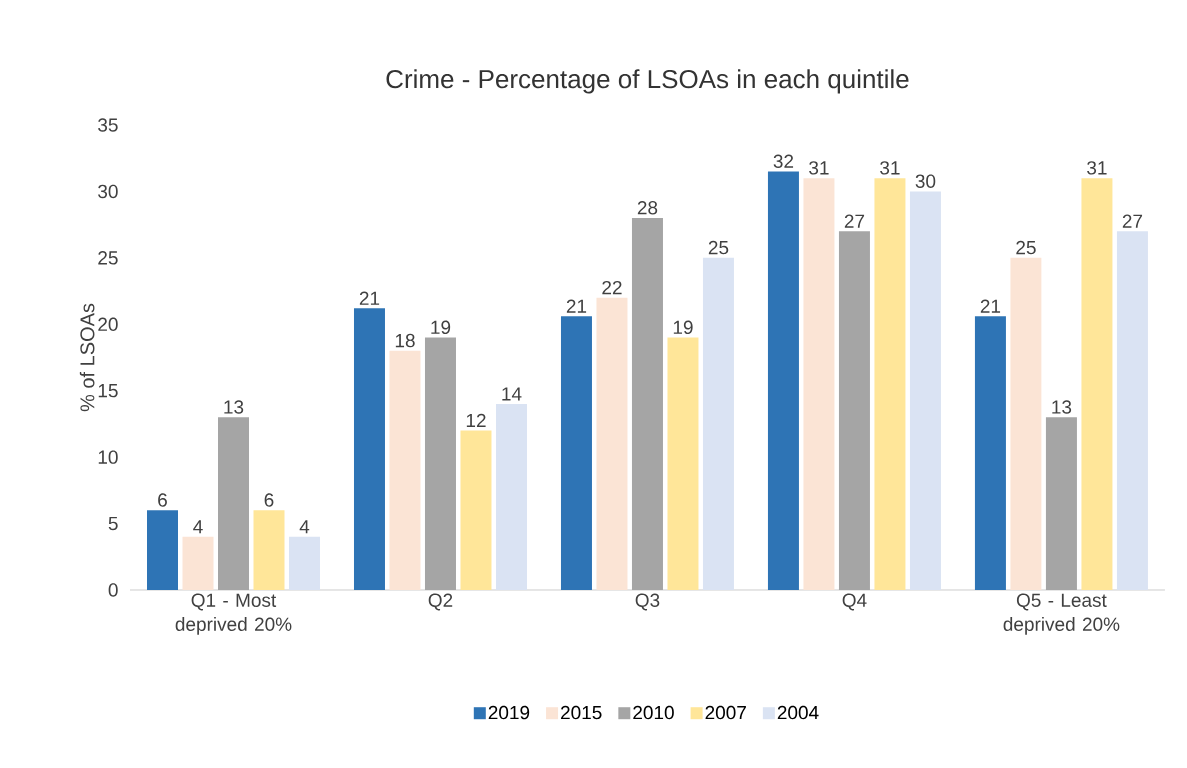 This screenshot has width=1187, height=768. What do you see at coordinates (1061, 614) in the screenshot?
I see `x-tick-label: Q5 - Least deprived 20%` at bounding box center [1061, 614].